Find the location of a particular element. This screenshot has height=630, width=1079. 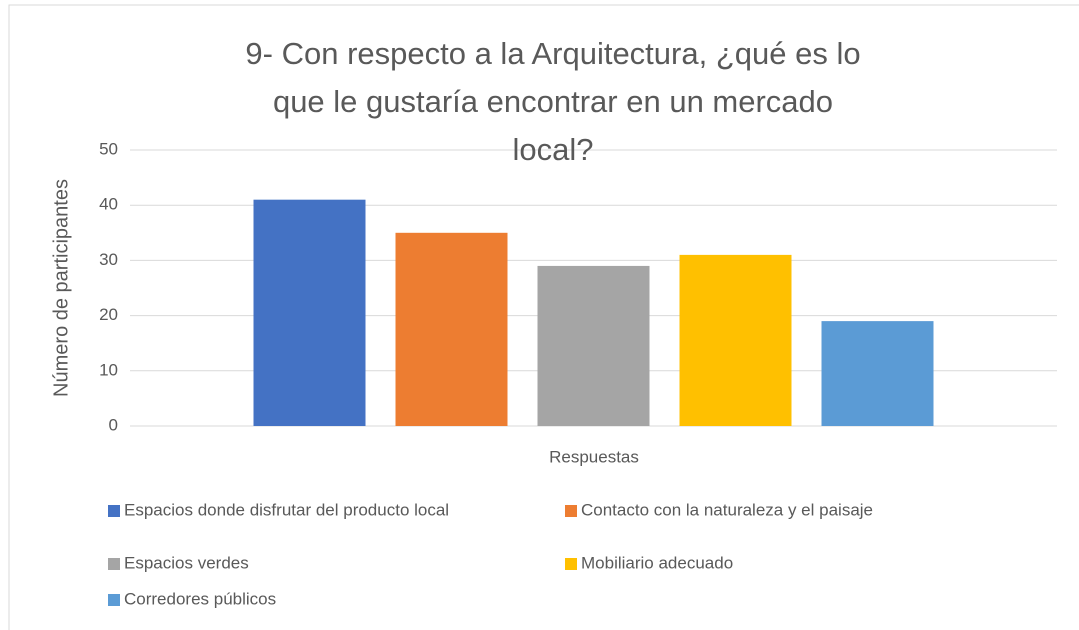

legend-label: Espacios verdes is located at coordinates (186, 562).